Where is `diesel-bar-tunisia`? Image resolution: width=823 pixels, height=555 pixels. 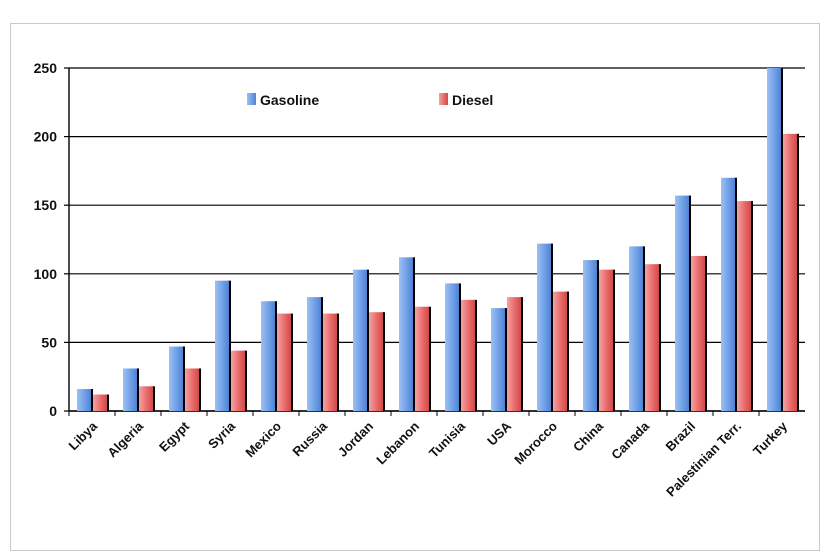 diesel-bar-tunisia is located at coordinates (468, 355).